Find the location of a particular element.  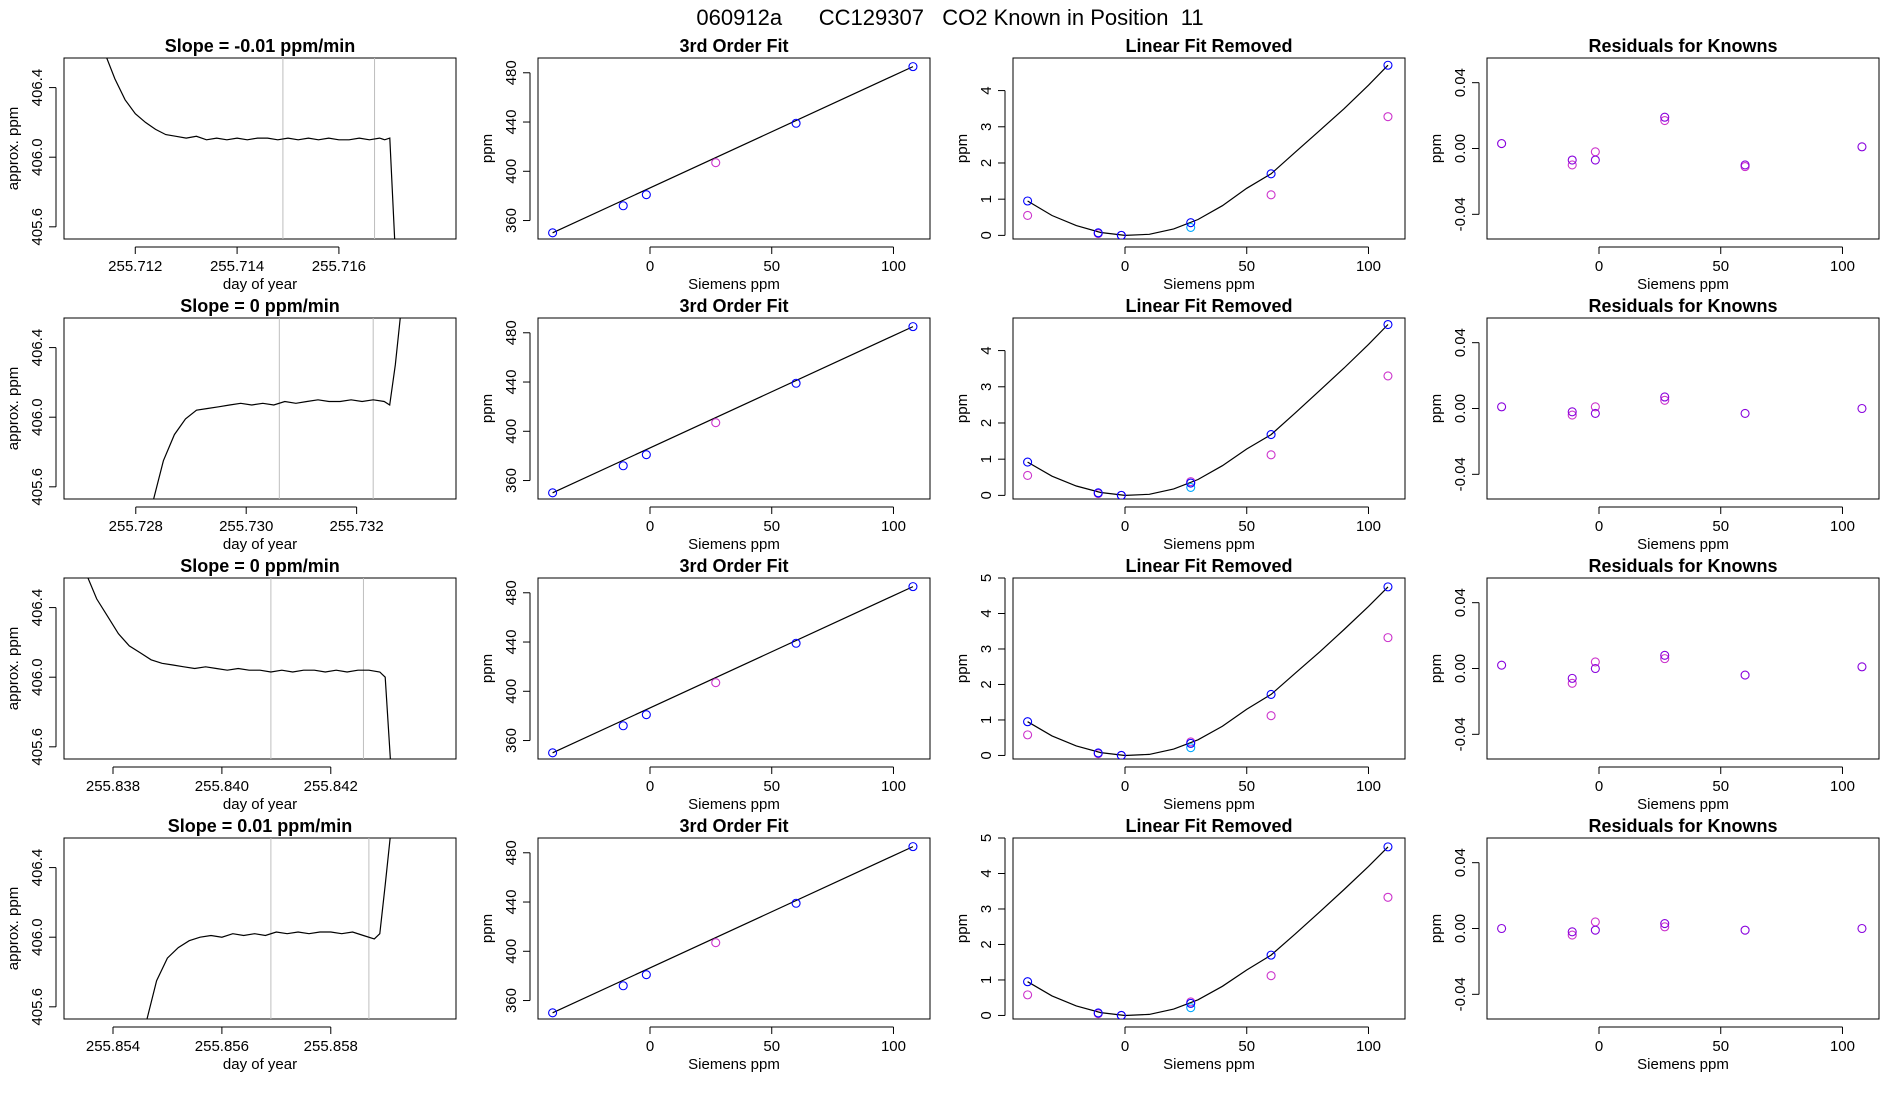

x-tick-label: 255.730 is located at coordinates (246, 526).